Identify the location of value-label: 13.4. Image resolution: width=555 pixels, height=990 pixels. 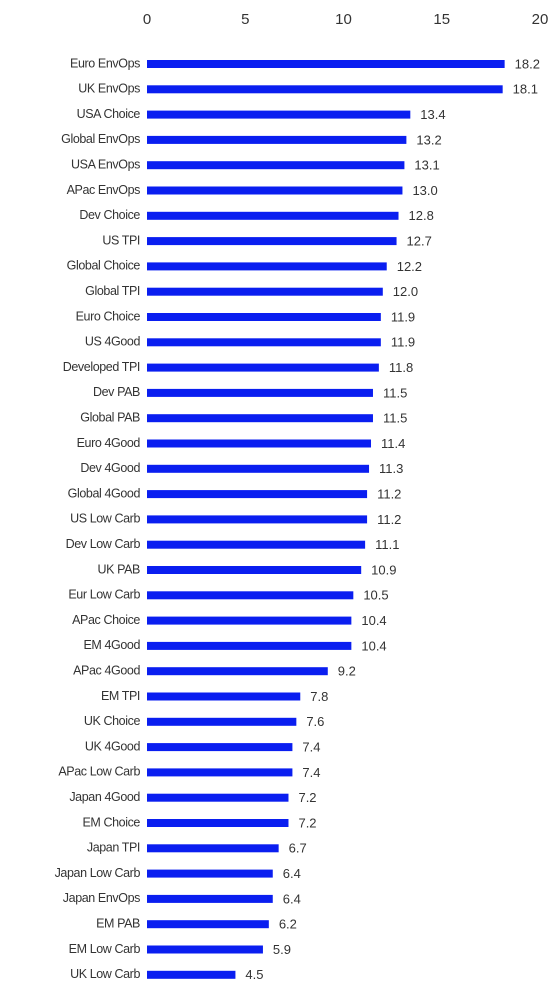
(432, 114).